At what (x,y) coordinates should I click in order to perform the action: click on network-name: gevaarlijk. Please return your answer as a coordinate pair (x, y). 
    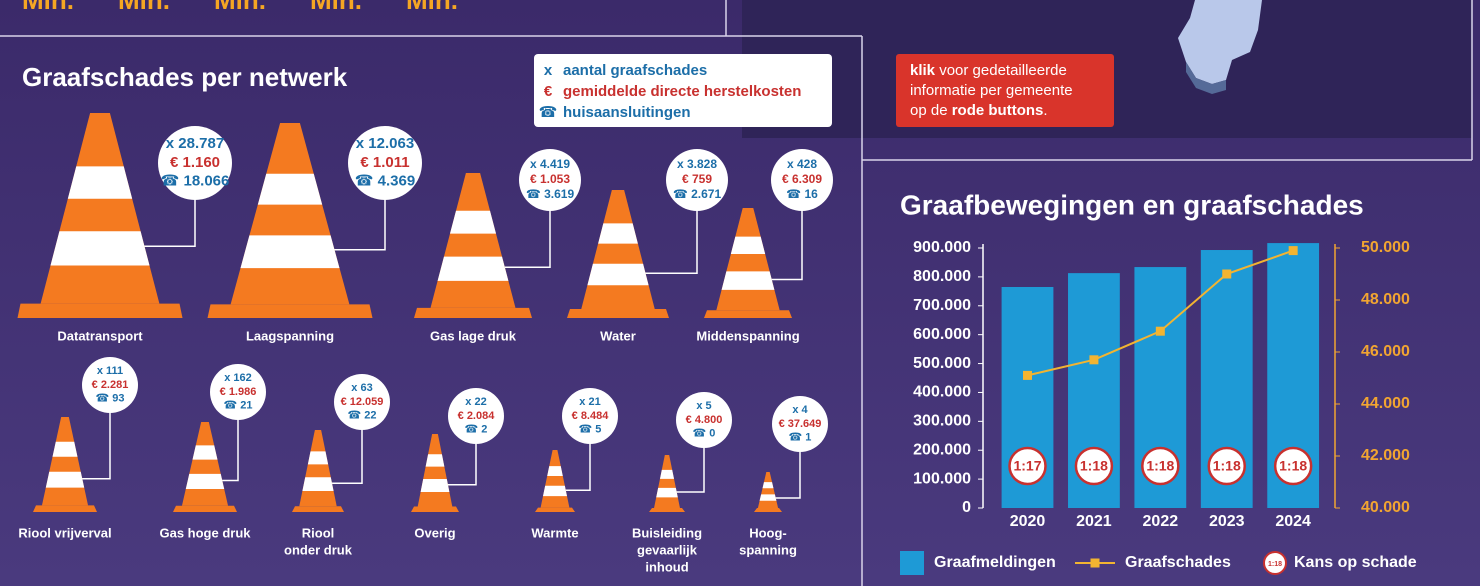
    Looking at the image, I should click on (667, 549).